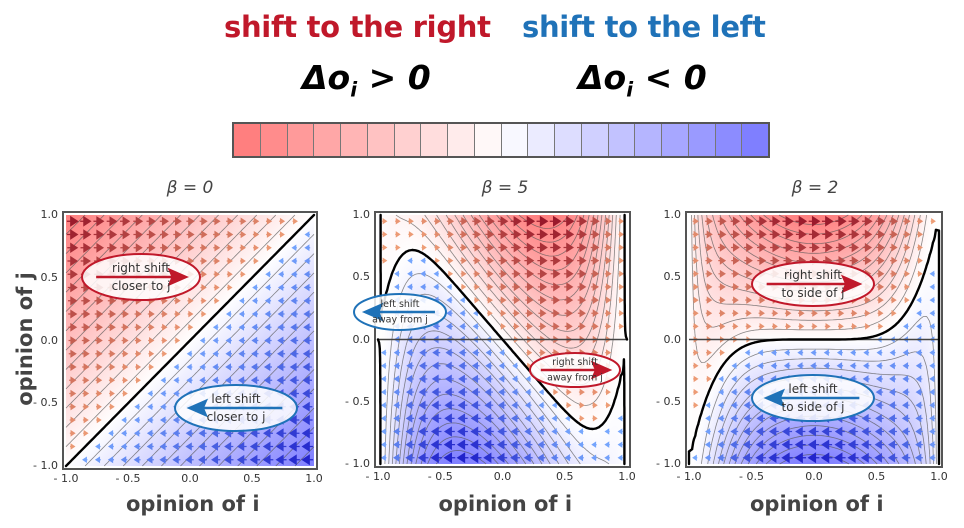 This screenshot has width=964, height=528. Describe the element at coordinates (575, 362) in the screenshot. I see `annotation-line1: right shift` at that location.